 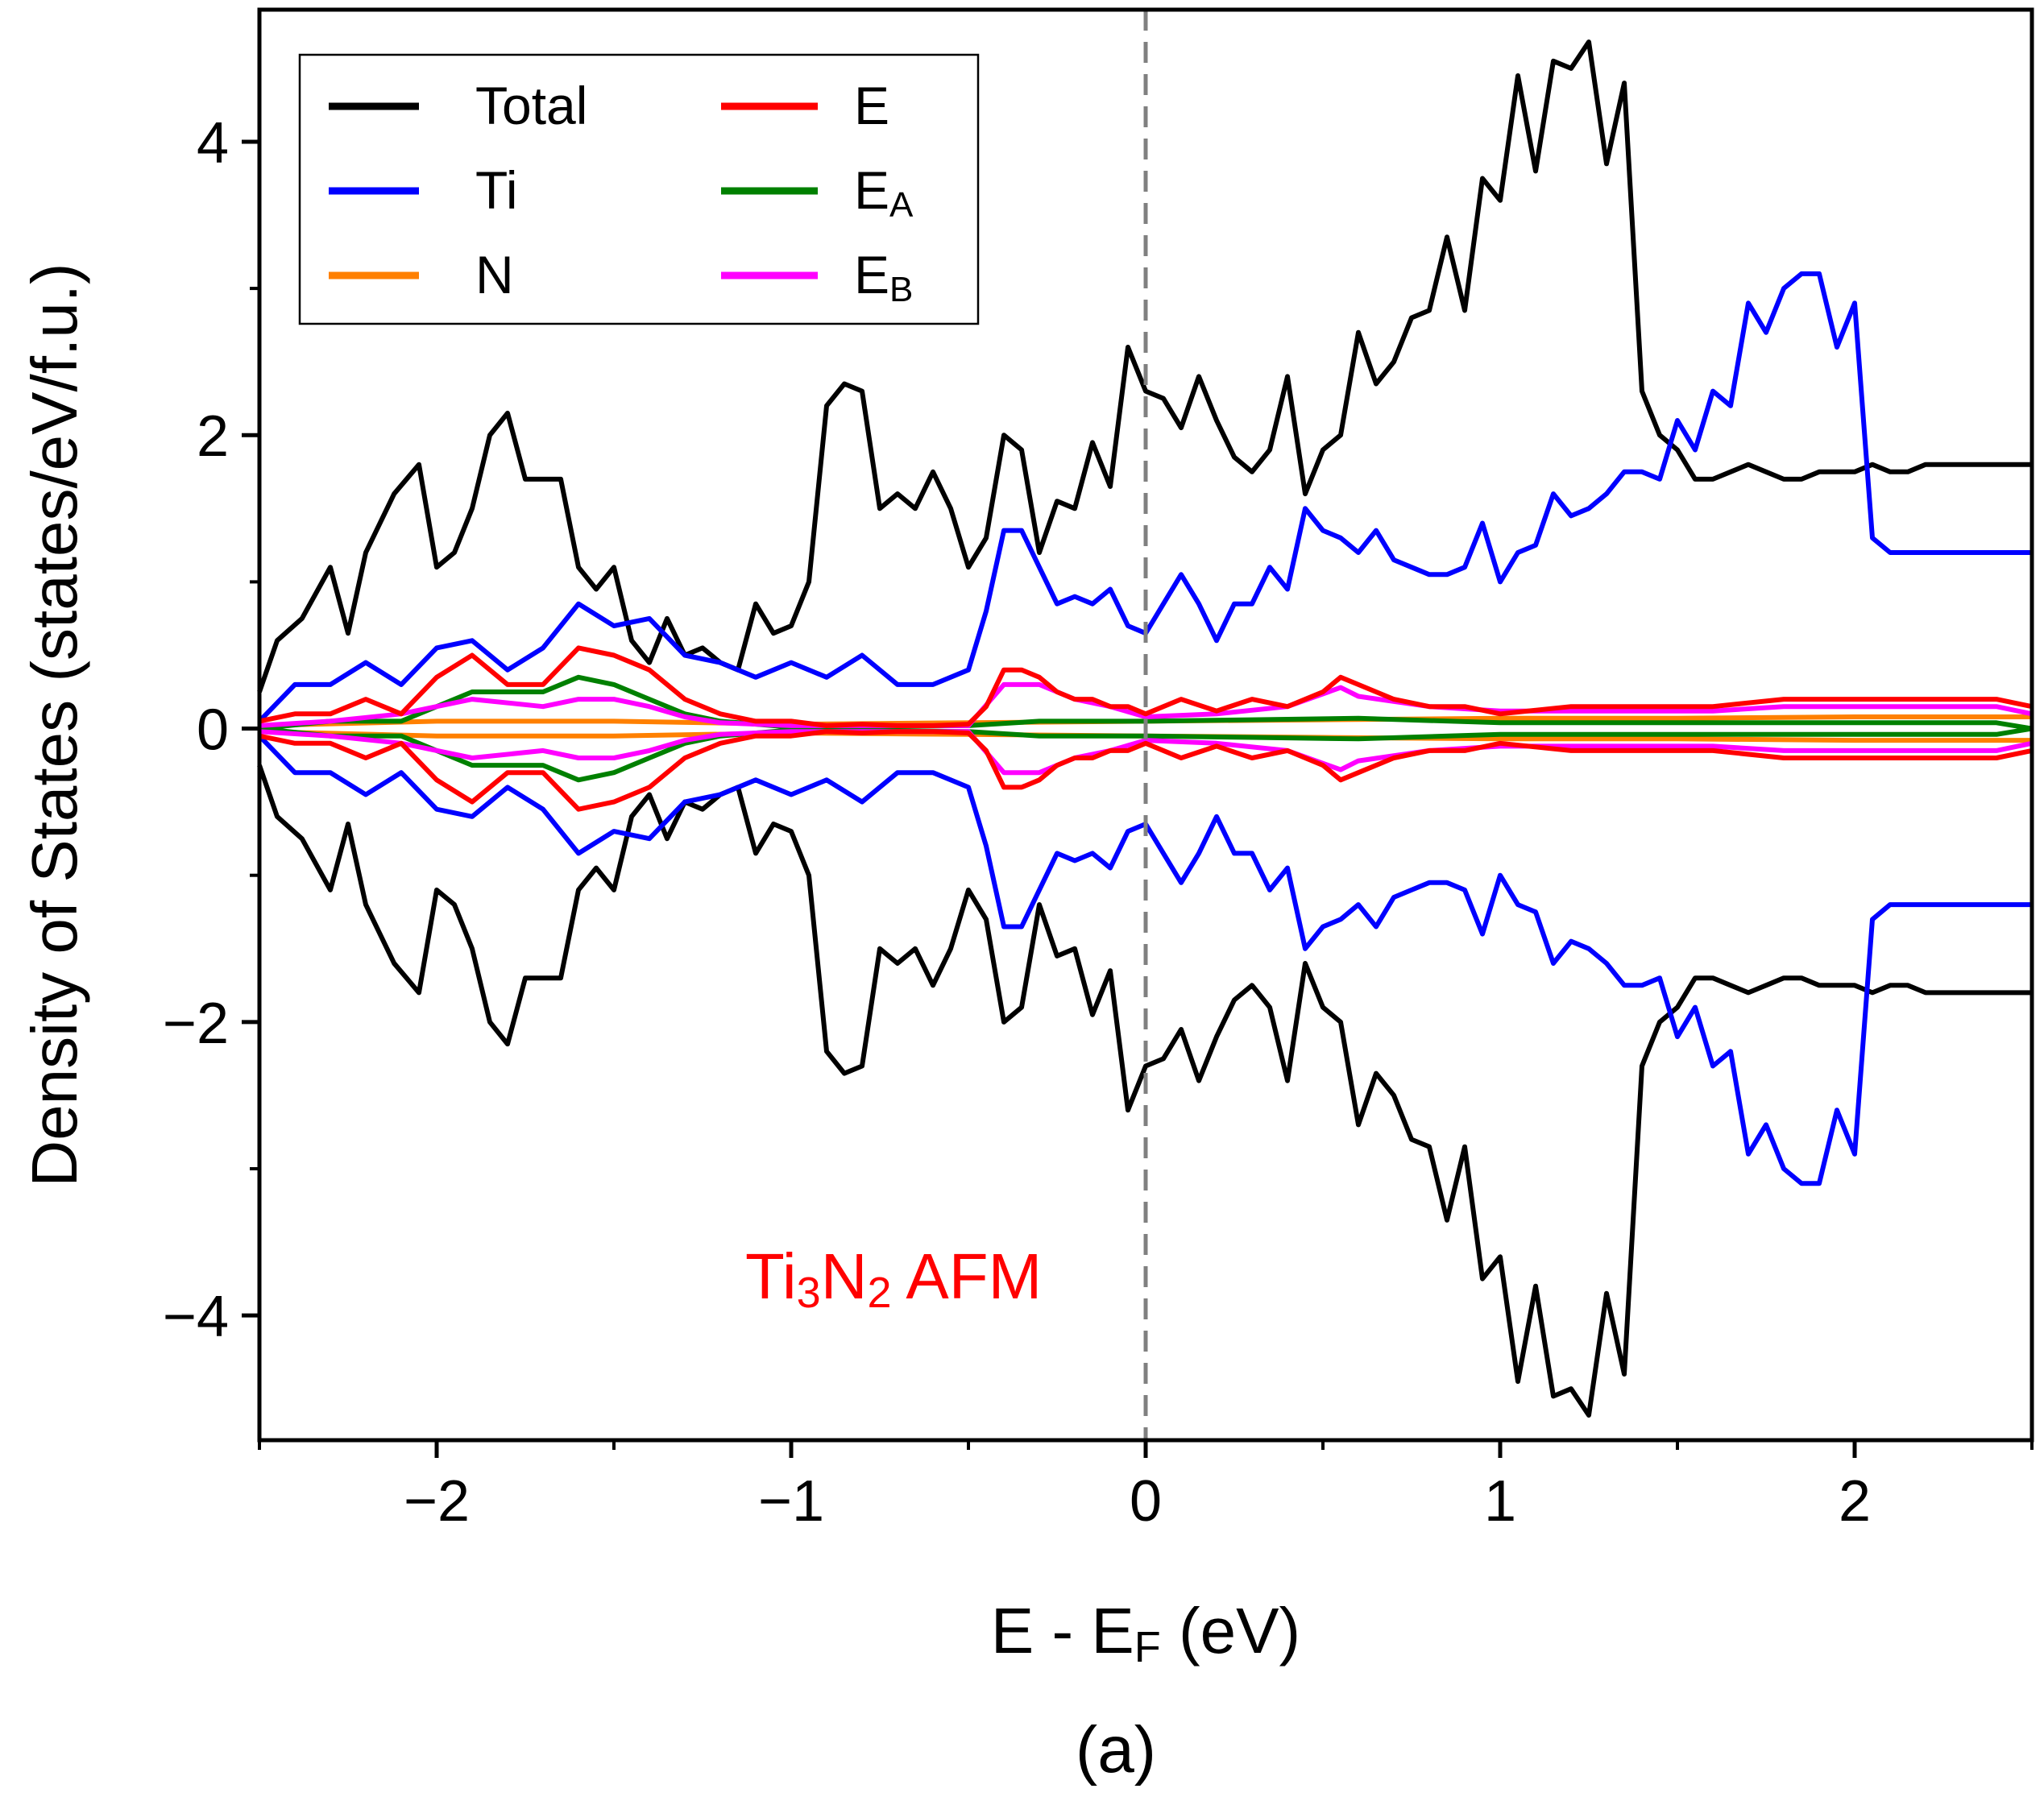 I want to click on x-axis-label: E - EF (eV), so click(x=1145, y=1633).